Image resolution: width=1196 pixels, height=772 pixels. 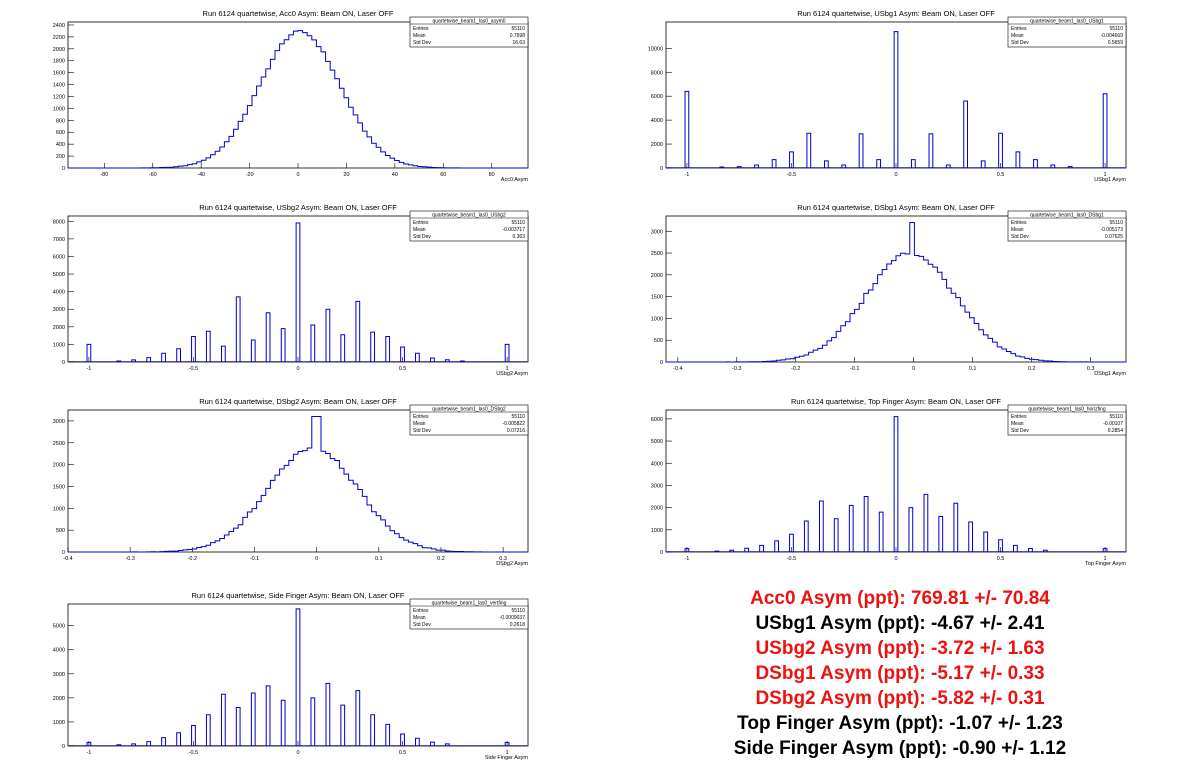 What do you see at coordinates (1019, 223) in the screenshot?
I see `stats-label: Entries` at bounding box center [1019, 223].